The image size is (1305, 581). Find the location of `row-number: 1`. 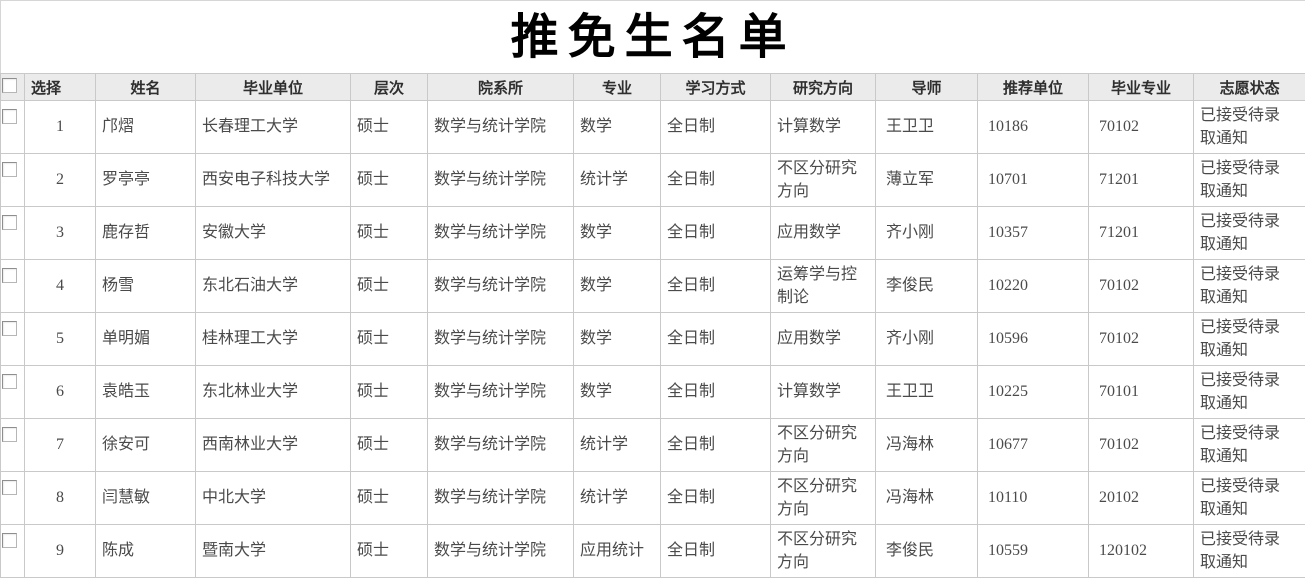

row-number: 1 is located at coordinates (60, 127).